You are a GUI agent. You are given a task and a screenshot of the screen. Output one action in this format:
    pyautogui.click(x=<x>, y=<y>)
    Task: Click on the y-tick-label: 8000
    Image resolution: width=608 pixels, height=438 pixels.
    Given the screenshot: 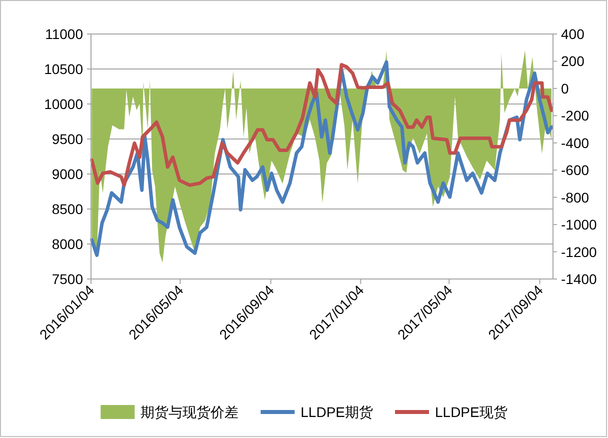 What is the action you would take?
    pyautogui.click(x=68, y=244)
    